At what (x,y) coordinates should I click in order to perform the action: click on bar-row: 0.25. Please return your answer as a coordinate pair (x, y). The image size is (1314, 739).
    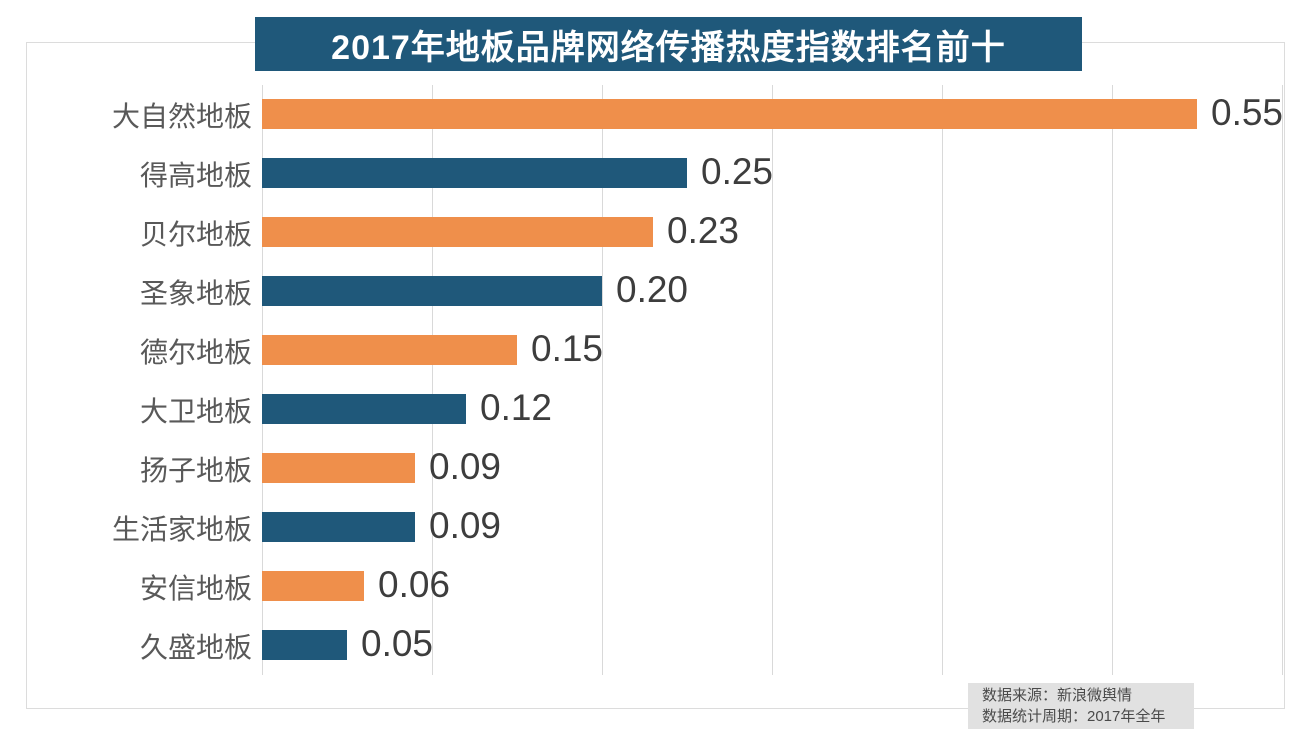
    Looking at the image, I should click on (772, 173).